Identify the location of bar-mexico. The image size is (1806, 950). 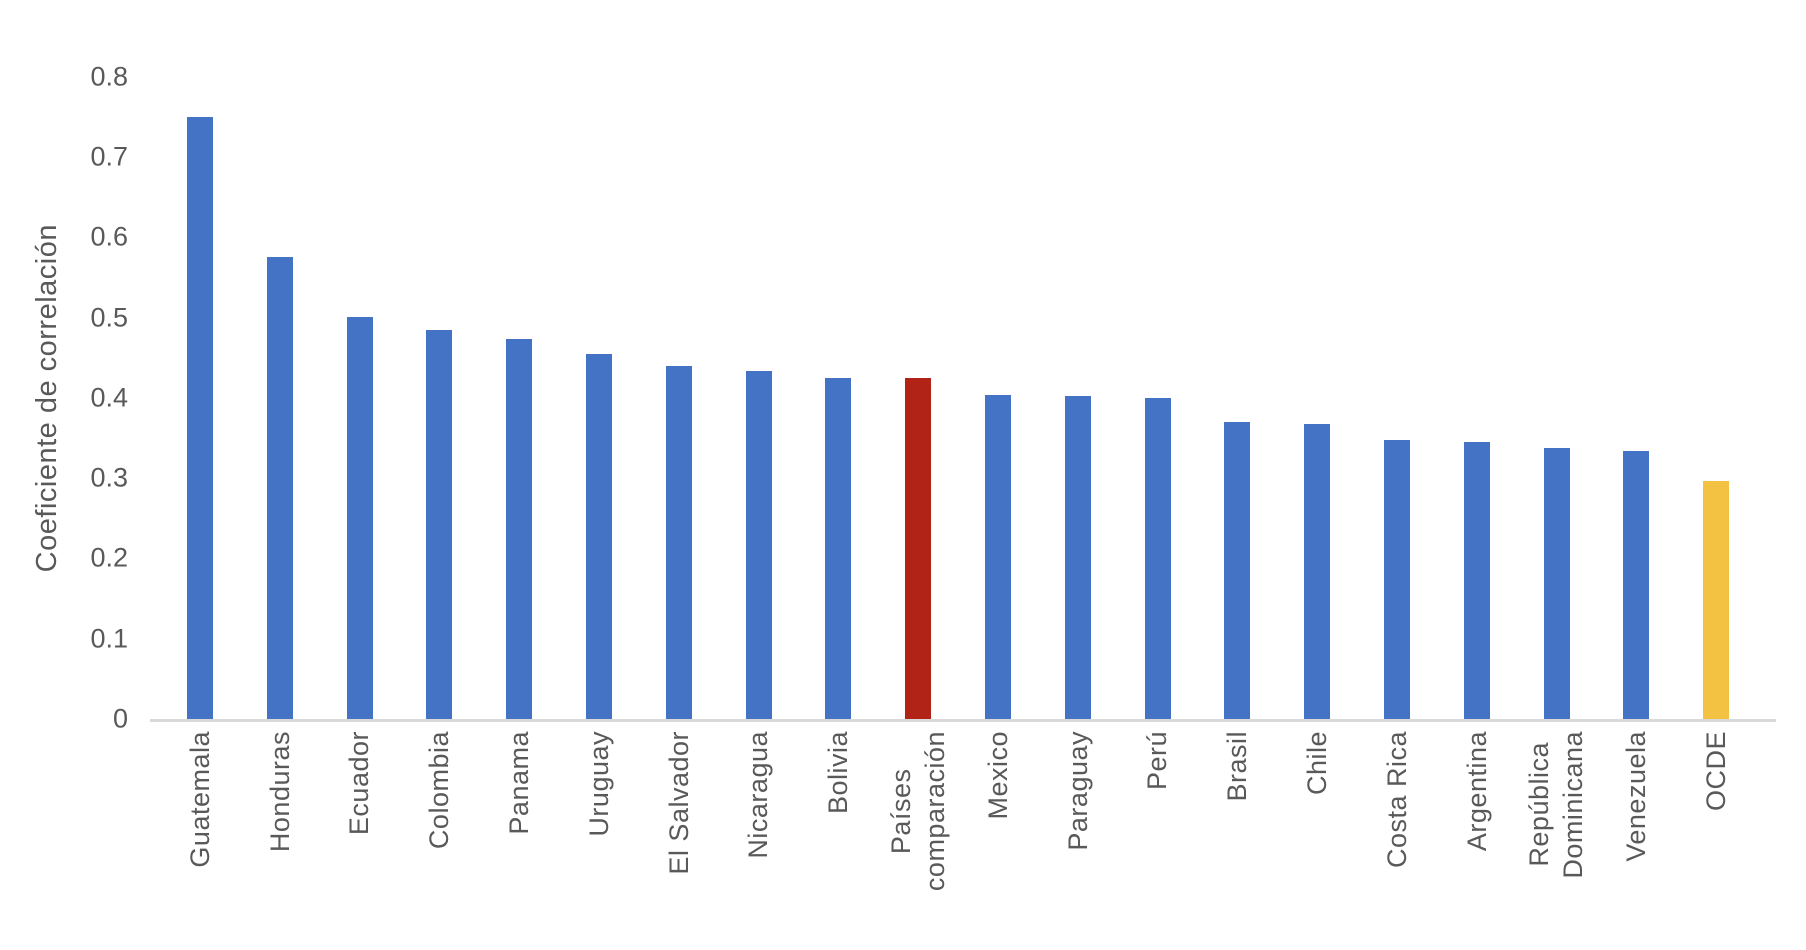
(997, 557).